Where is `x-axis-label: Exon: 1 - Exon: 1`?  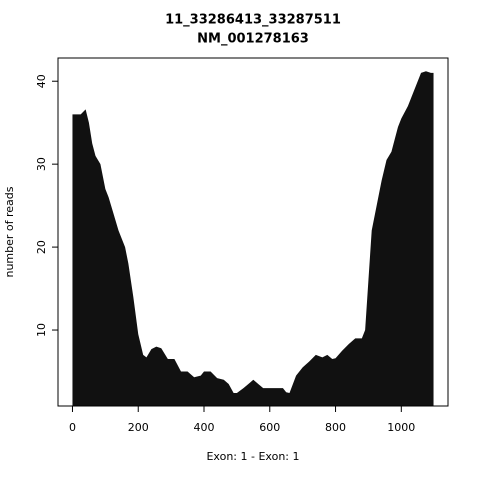 x-axis-label: Exon: 1 - Exon: 1 is located at coordinates (252, 456).